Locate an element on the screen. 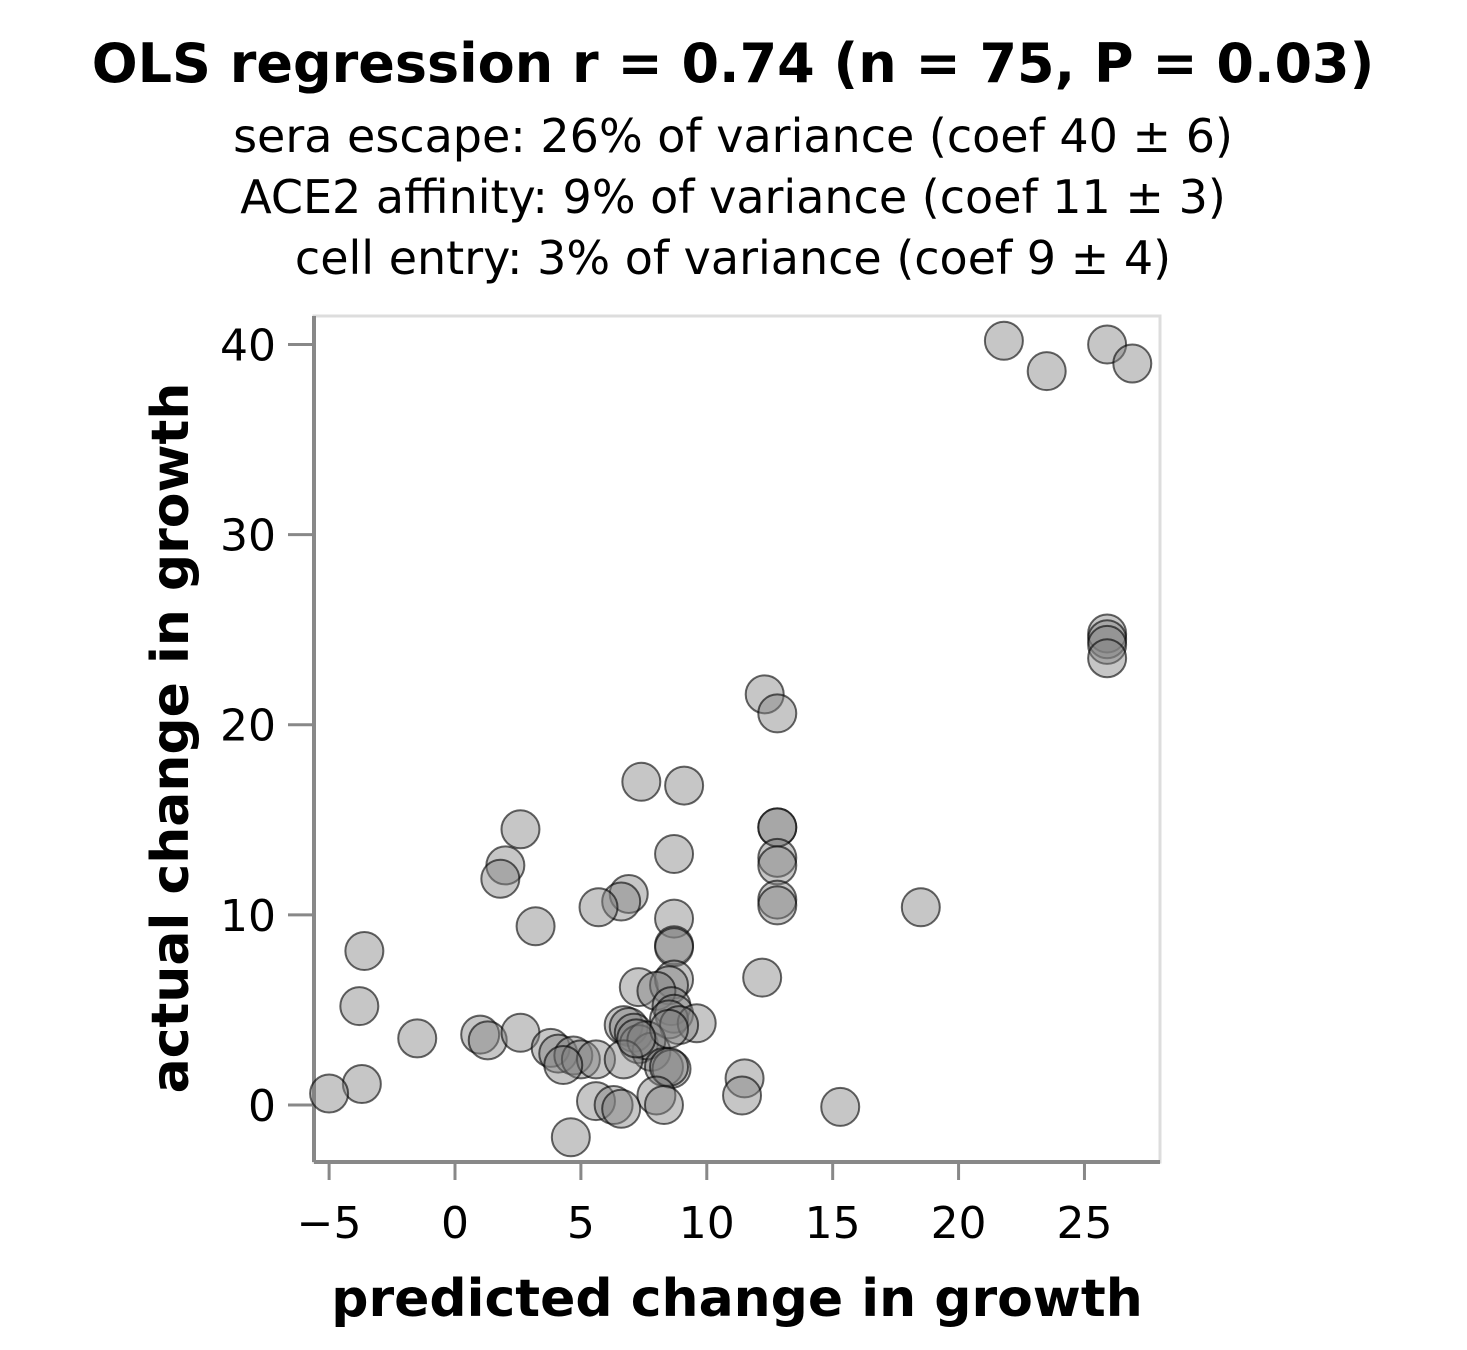 The image size is (1467, 1350). y-tick-label: 10 is located at coordinates (248, 916).